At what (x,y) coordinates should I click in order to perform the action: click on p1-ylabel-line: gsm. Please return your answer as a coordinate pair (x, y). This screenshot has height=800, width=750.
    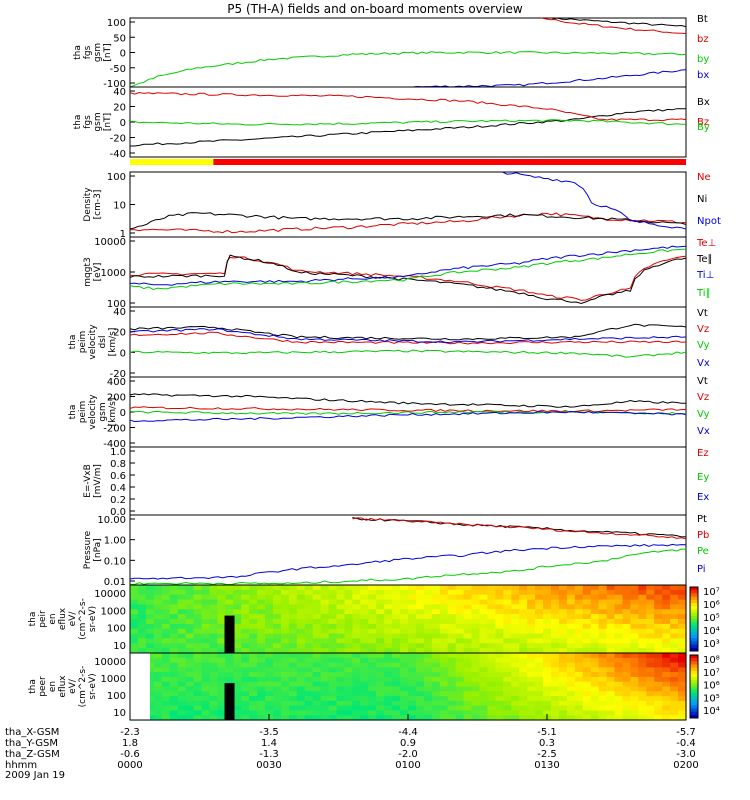
    Looking at the image, I should click on (98, 52).